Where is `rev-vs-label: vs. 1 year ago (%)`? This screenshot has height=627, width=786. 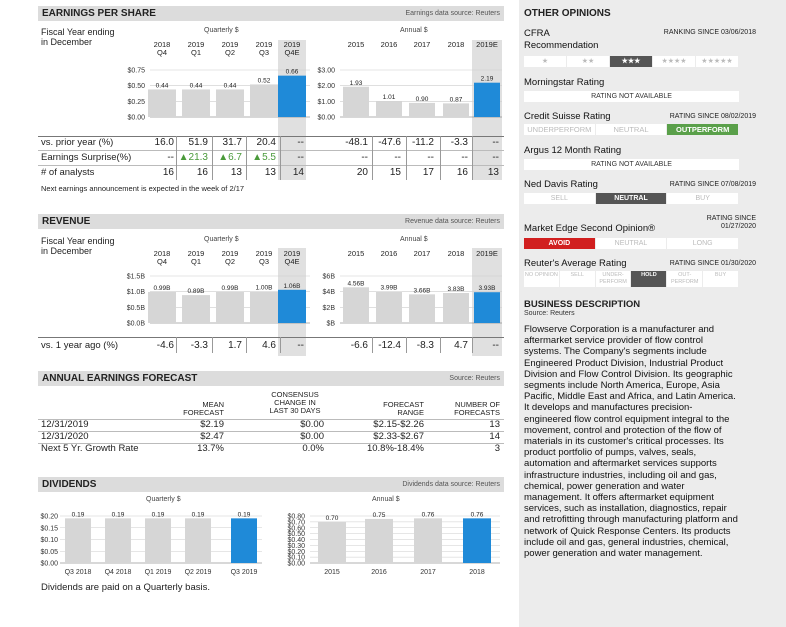
rev-vs-label: vs. 1 year ago (%) is located at coordinates (80, 345).